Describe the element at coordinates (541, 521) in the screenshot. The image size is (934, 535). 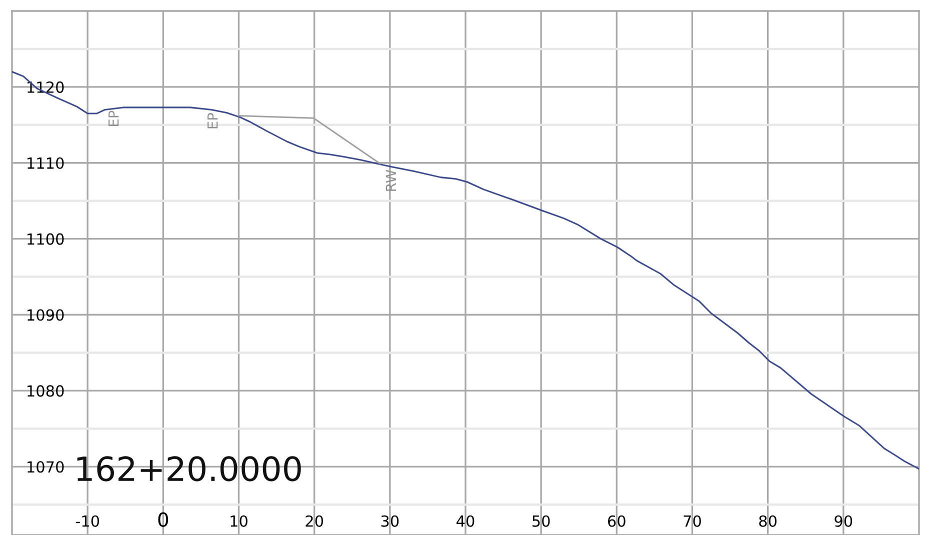
I see `x-tick-label: 50` at that location.